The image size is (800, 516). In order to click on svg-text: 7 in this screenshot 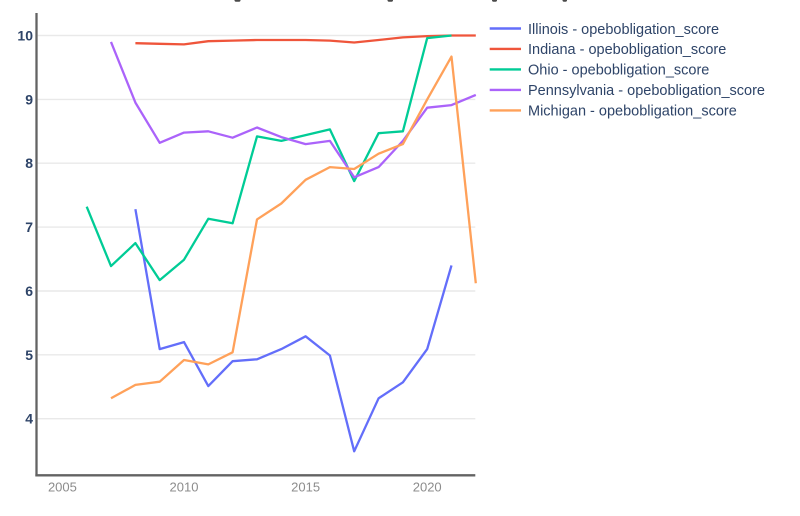, I will do `click(29, 227)`.